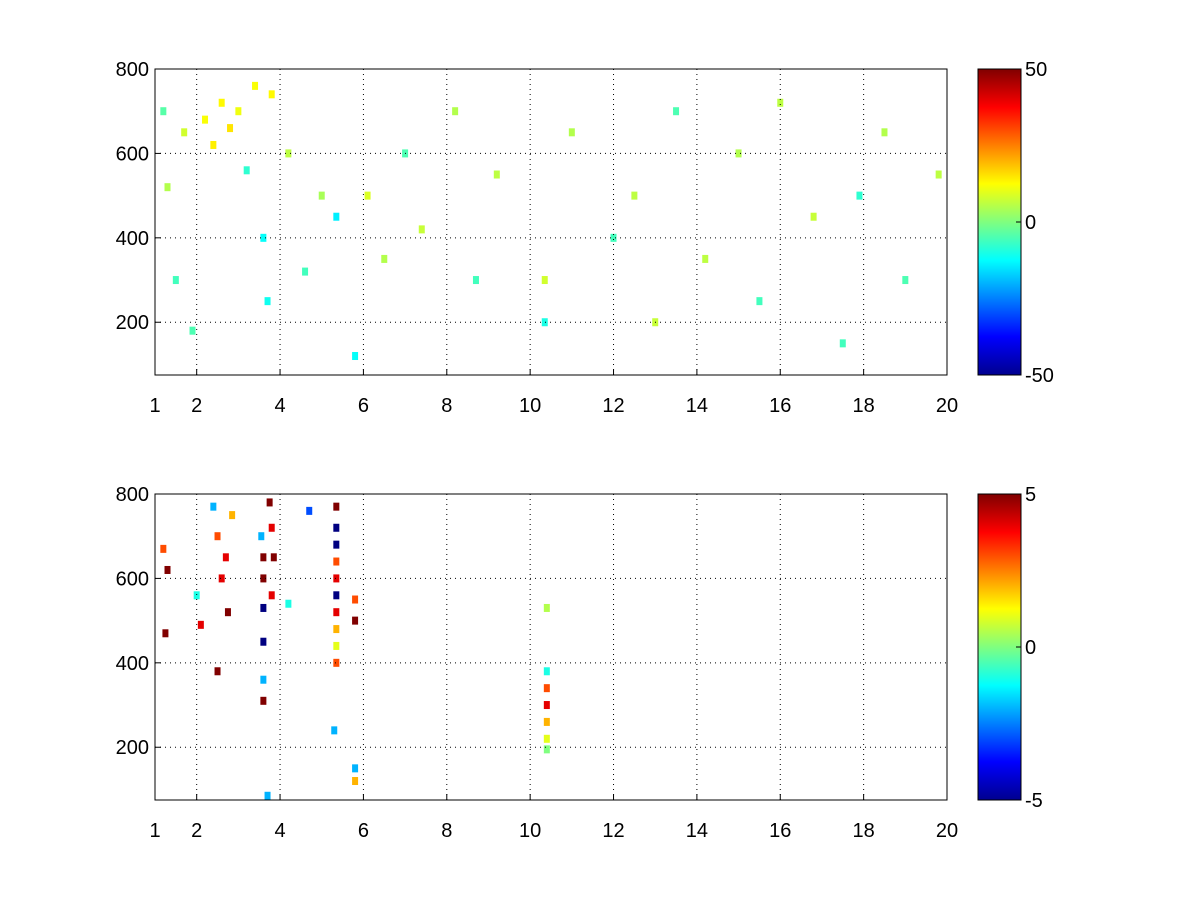 Image resolution: width=1200 pixels, height=900 pixels. I want to click on y-tick-label: 800, so click(132, 70).